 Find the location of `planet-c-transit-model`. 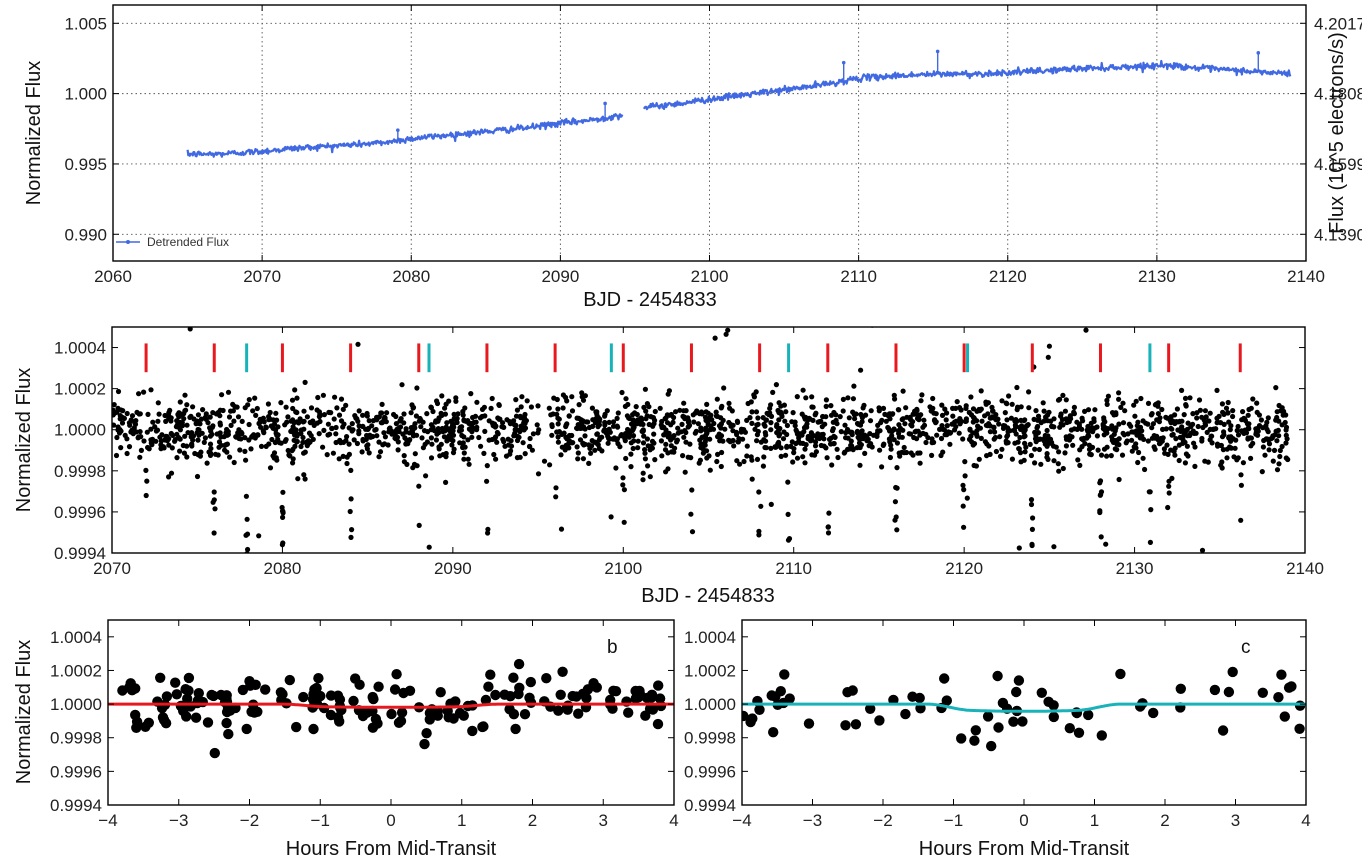

planet-c-transit-model is located at coordinates (1024, 707).